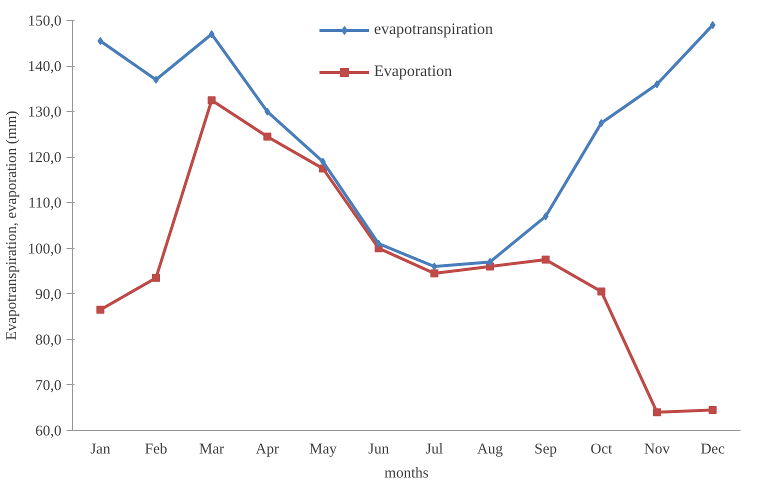 This screenshot has height=486, width=762. Describe the element at coordinates (45, 67) in the screenshot. I see `y-tick-label: 140,0` at that location.